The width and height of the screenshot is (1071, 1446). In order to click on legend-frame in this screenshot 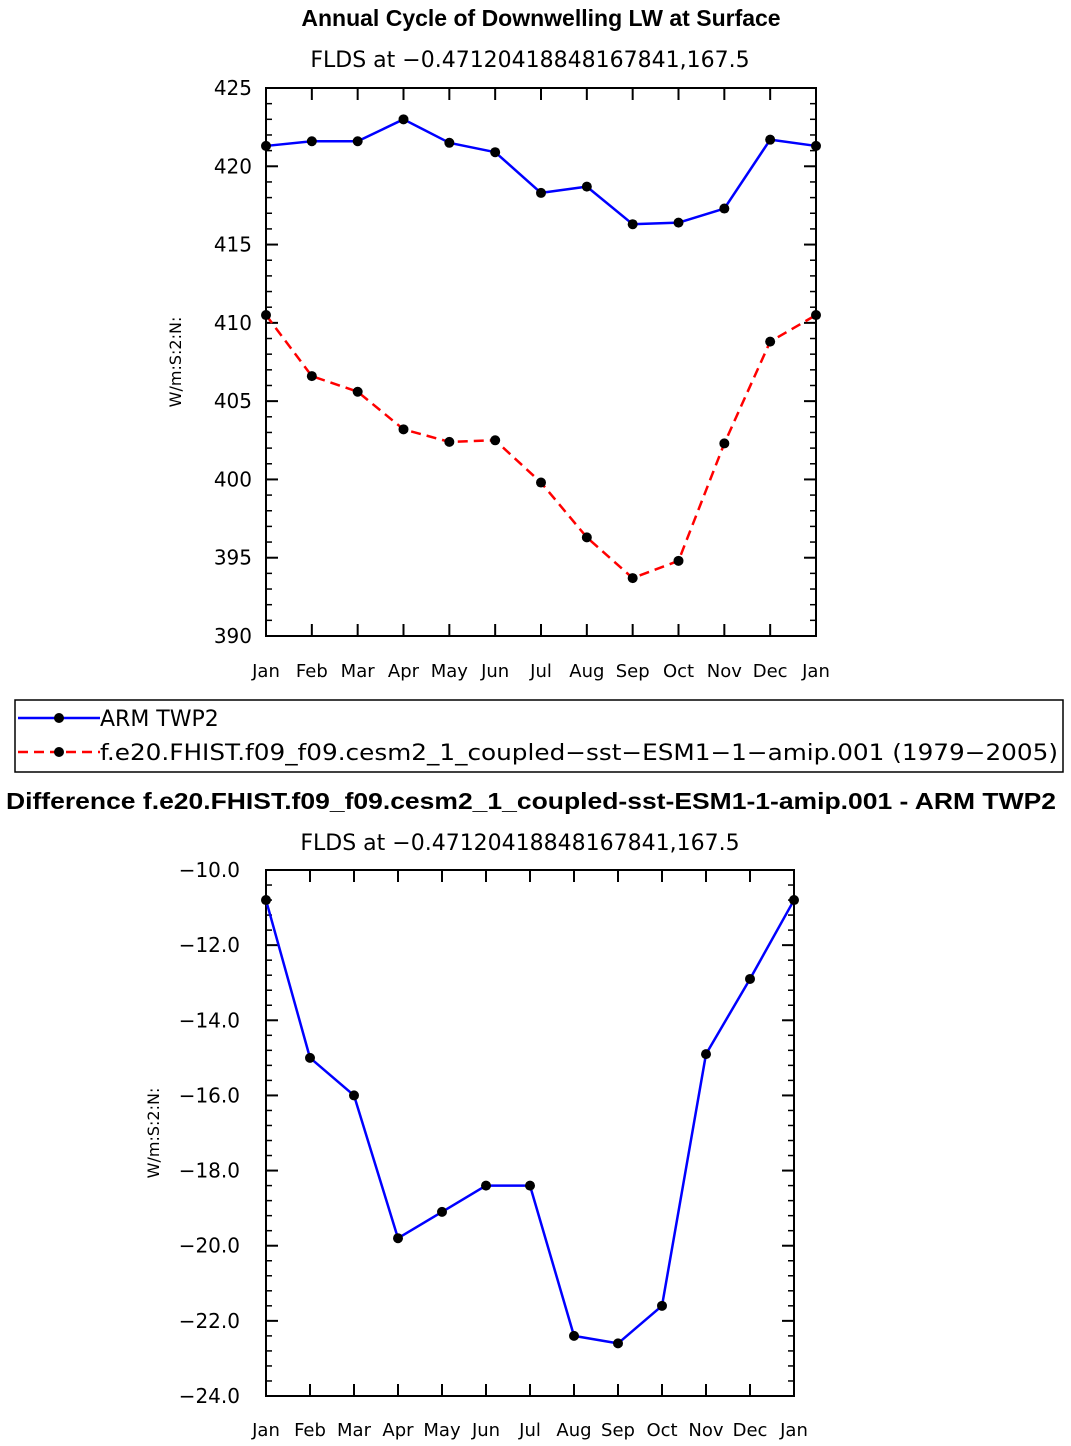, I will do `click(539, 736)`.